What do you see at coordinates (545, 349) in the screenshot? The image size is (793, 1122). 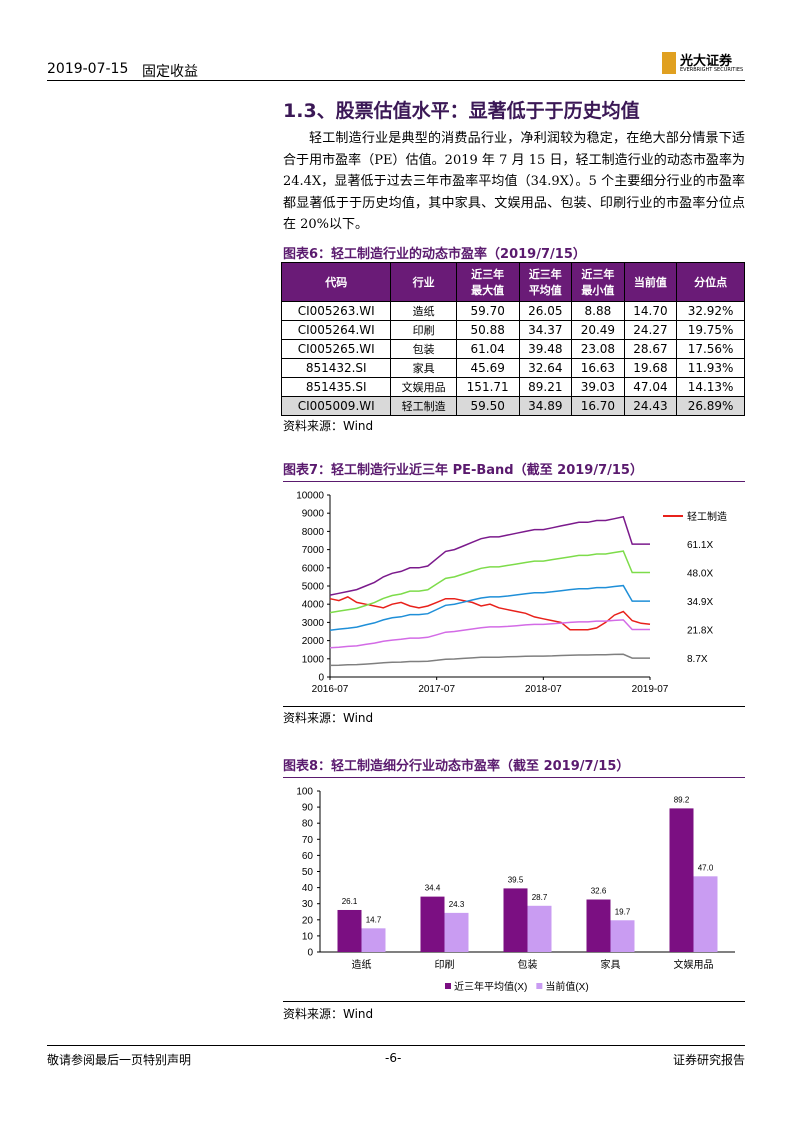 I see `table-cell: 39.48` at bounding box center [545, 349].